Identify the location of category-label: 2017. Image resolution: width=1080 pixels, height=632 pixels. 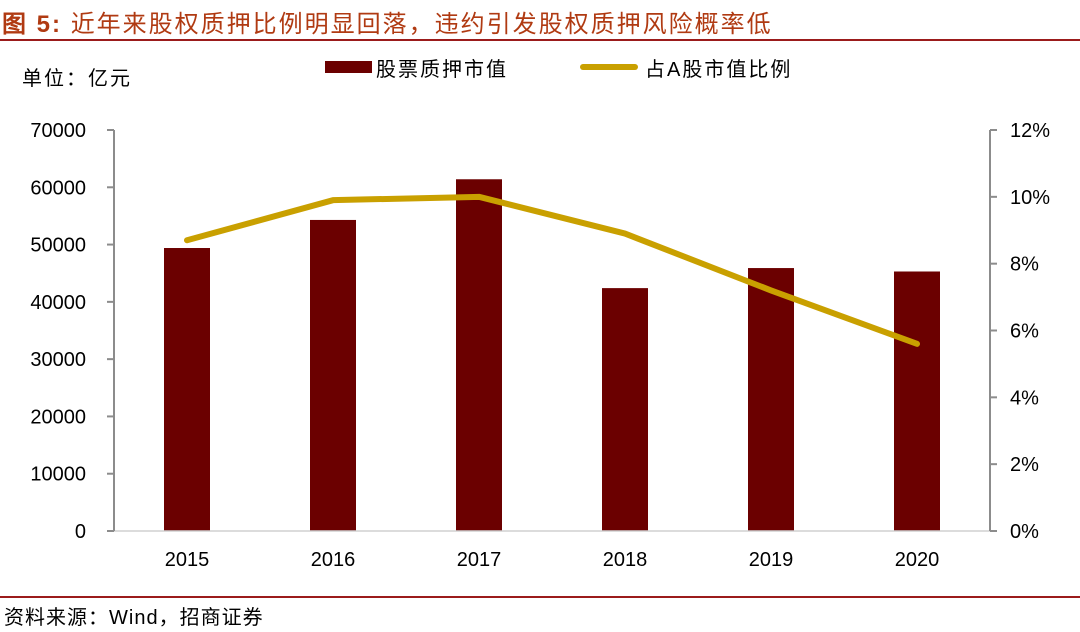
(479, 560).